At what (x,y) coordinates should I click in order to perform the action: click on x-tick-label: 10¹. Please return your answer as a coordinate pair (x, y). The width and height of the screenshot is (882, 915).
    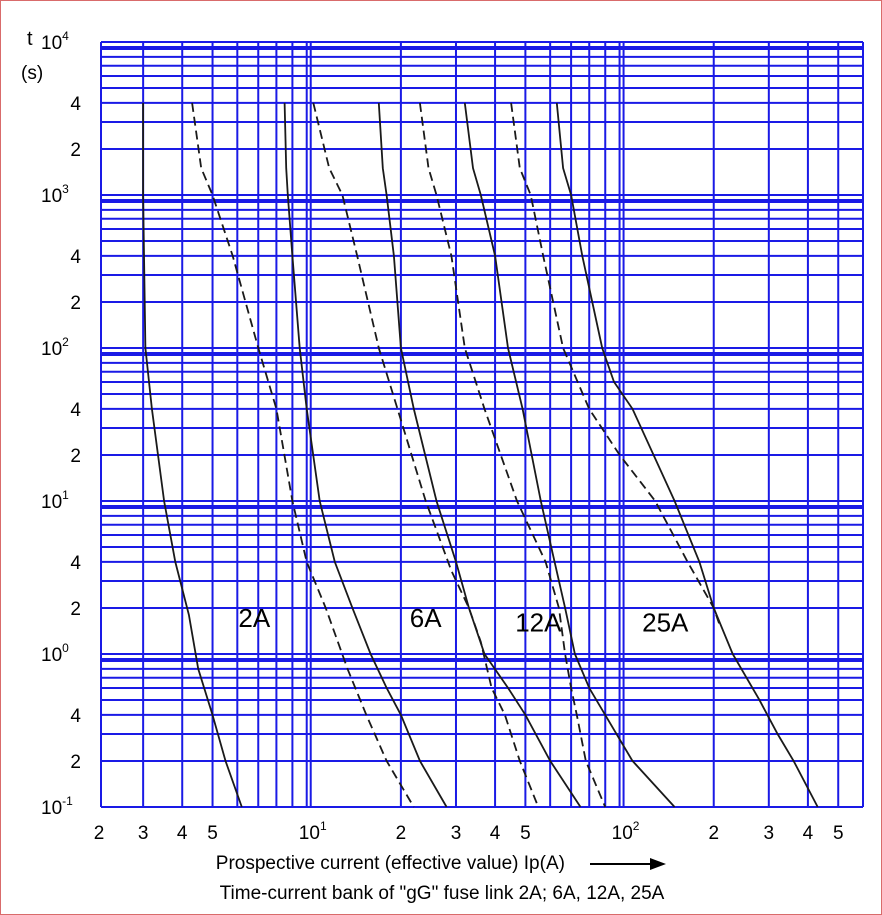
    Looking at the image, I should click on (313, 831).